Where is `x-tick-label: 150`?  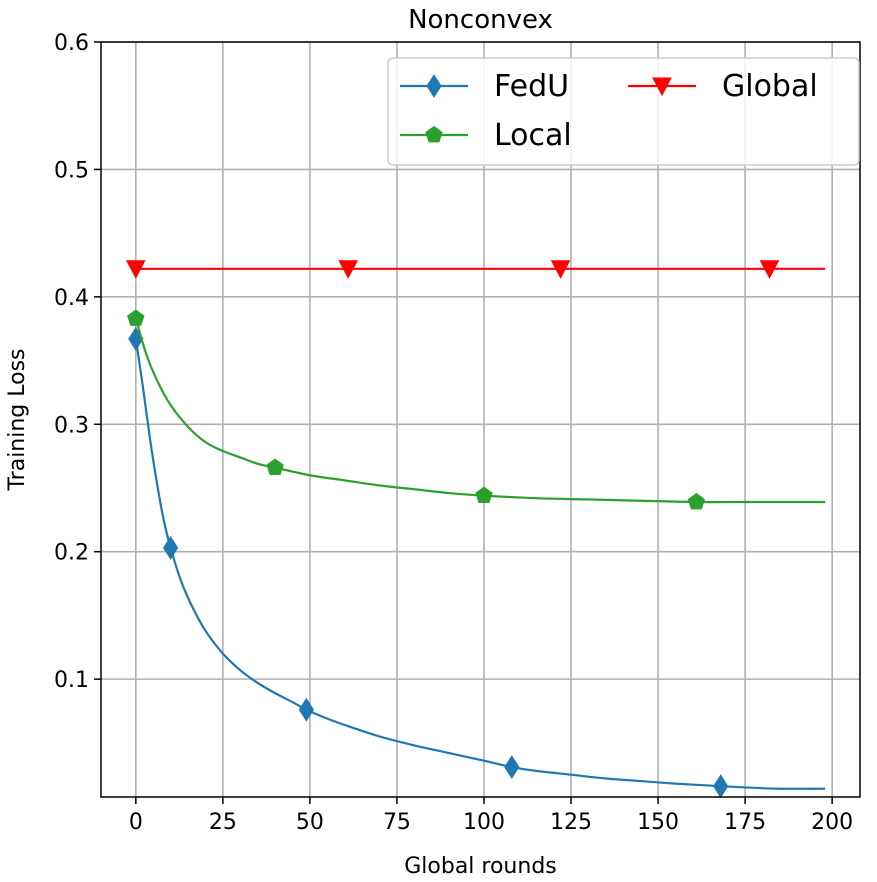
x-tick-label: 150 is located at coordinates (658, 822).